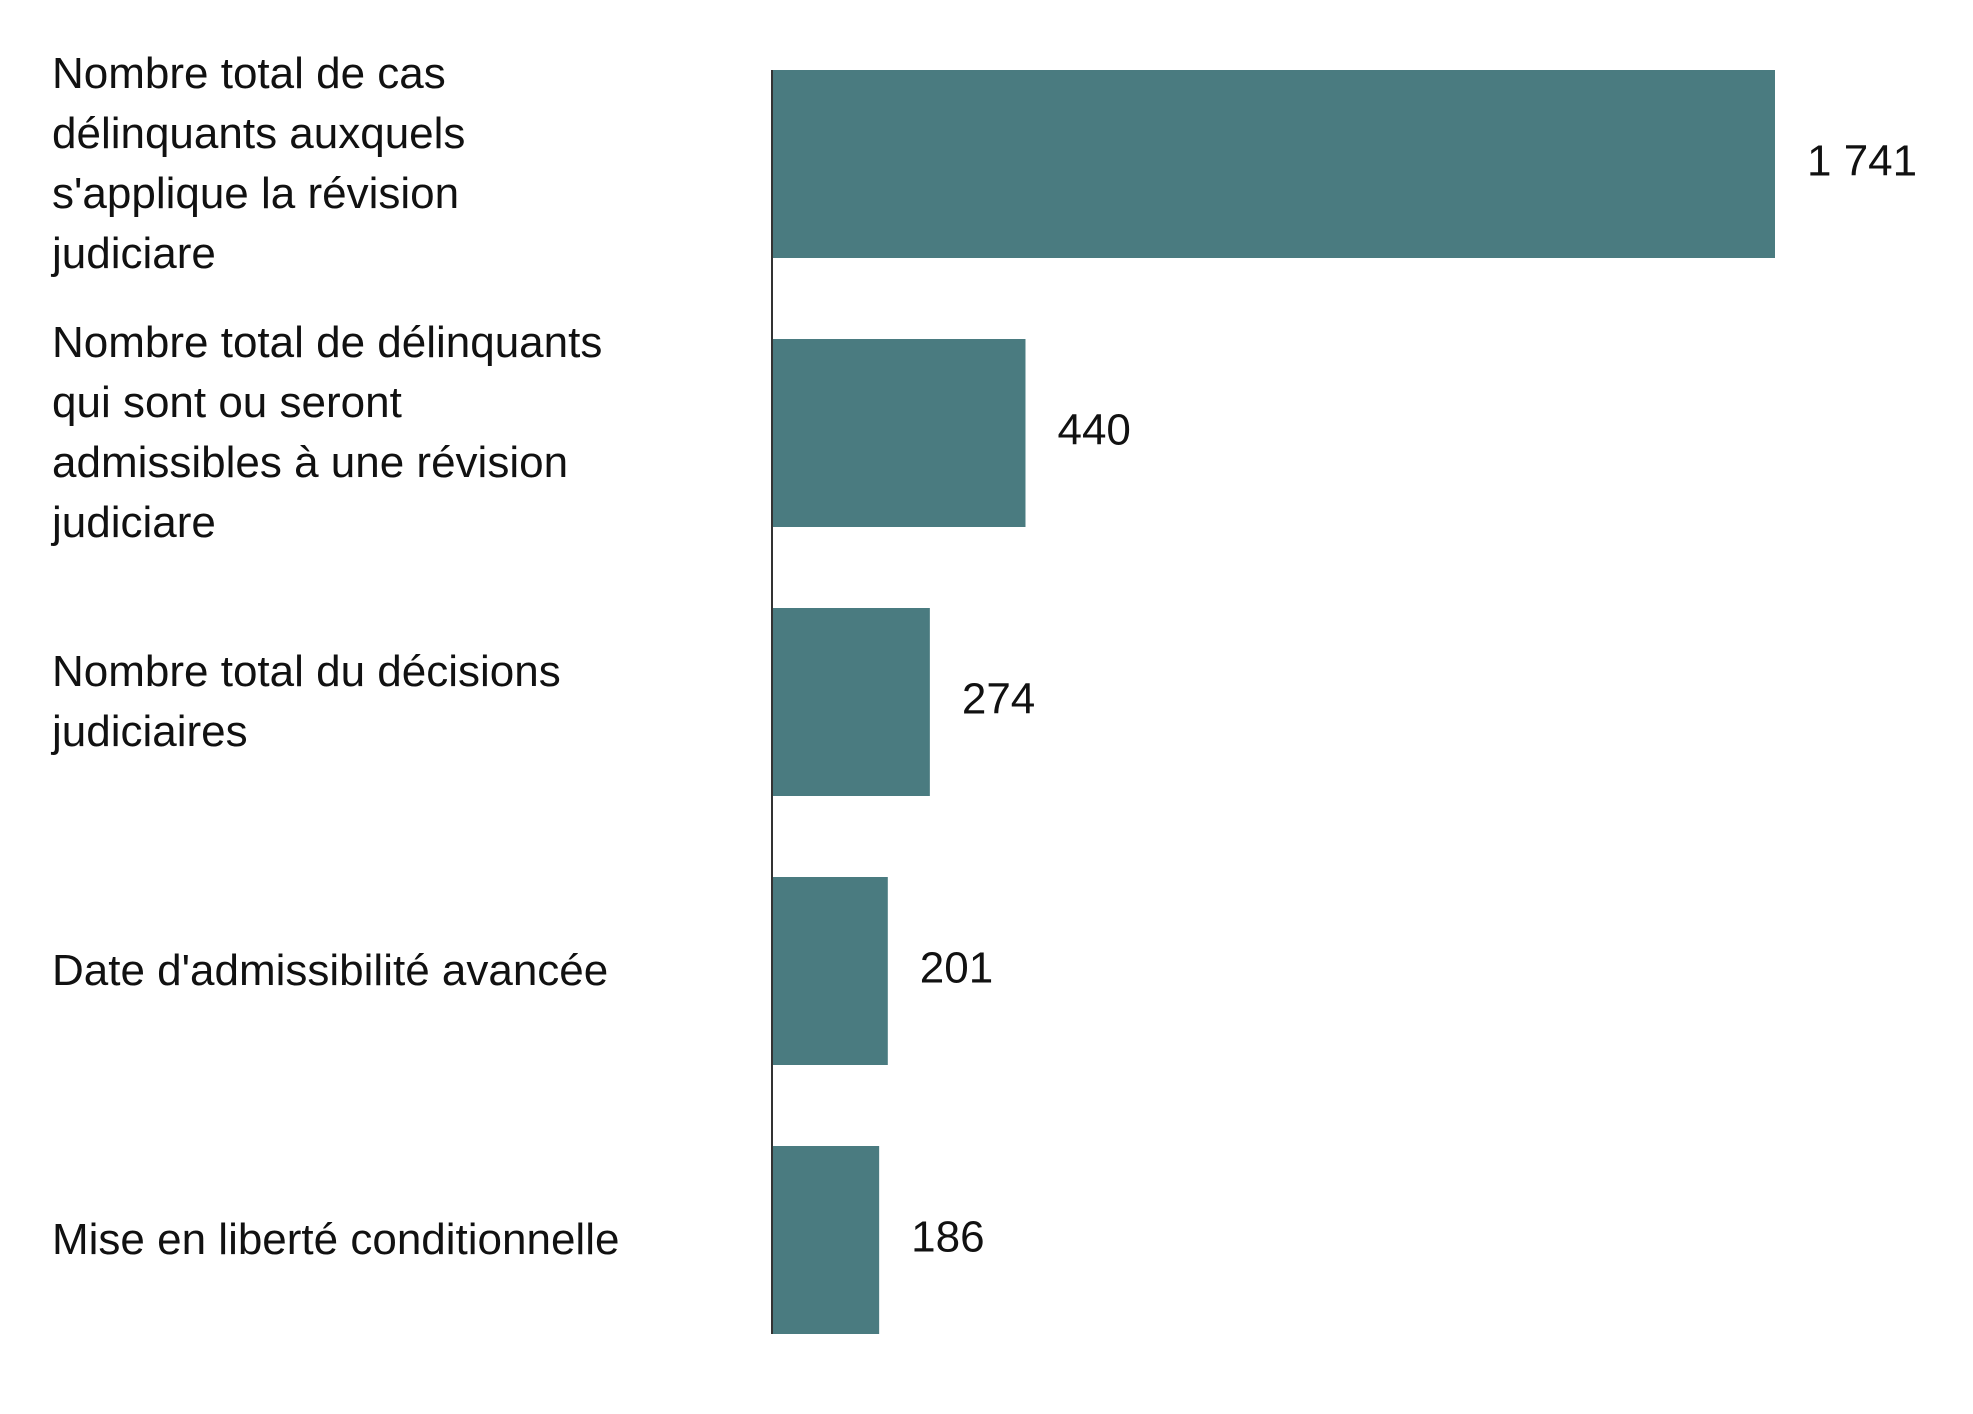 This screenshot has height=1414, width=1973. What do you see at coordinates (330, 970) in the screenshot?
I see `category-label: Date d'admissibilité avancée` at bounding box center [330, 970].